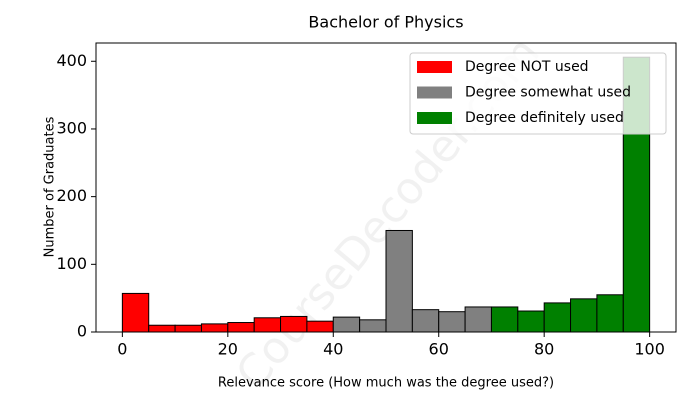 The height and width of the screenshot is (408, 691). I want to click on x-tick-label: 20, so click(228, 349).